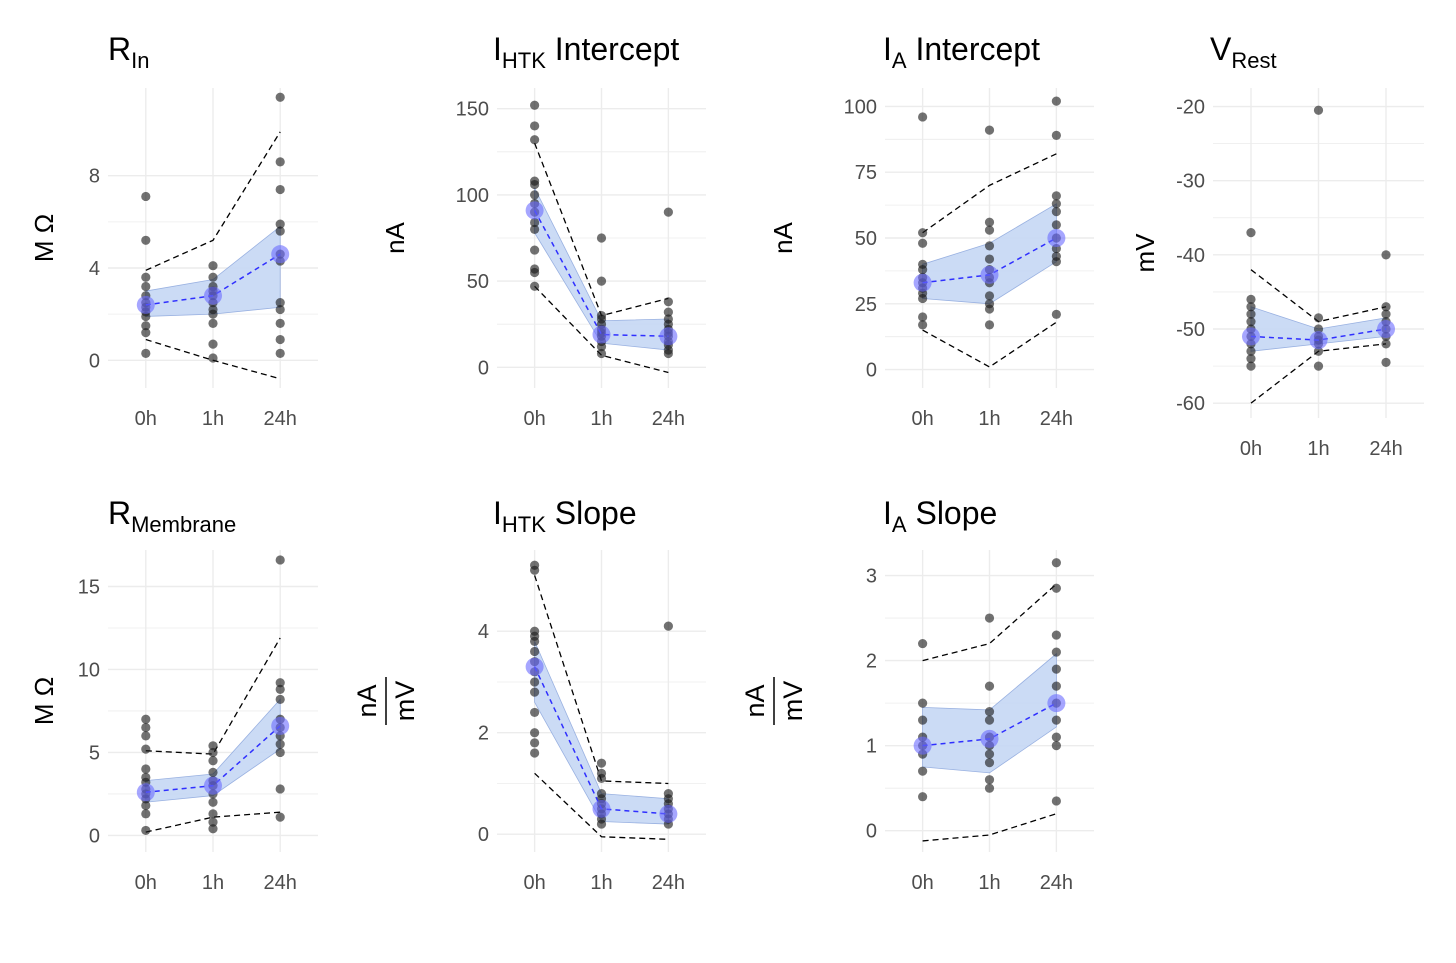 This screenshot has height=963, width=1456. I want to click on panel-5: 0 5 10 15 0h 1h 24h RMembrane M Ω, so click(173, 694).